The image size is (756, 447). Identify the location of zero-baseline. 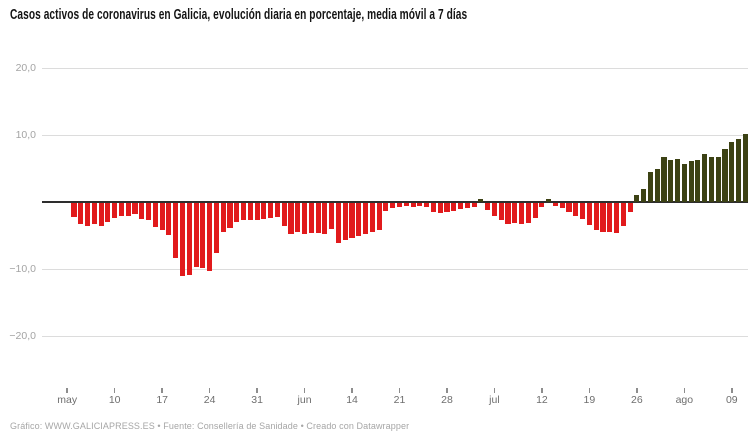
(395, 202).